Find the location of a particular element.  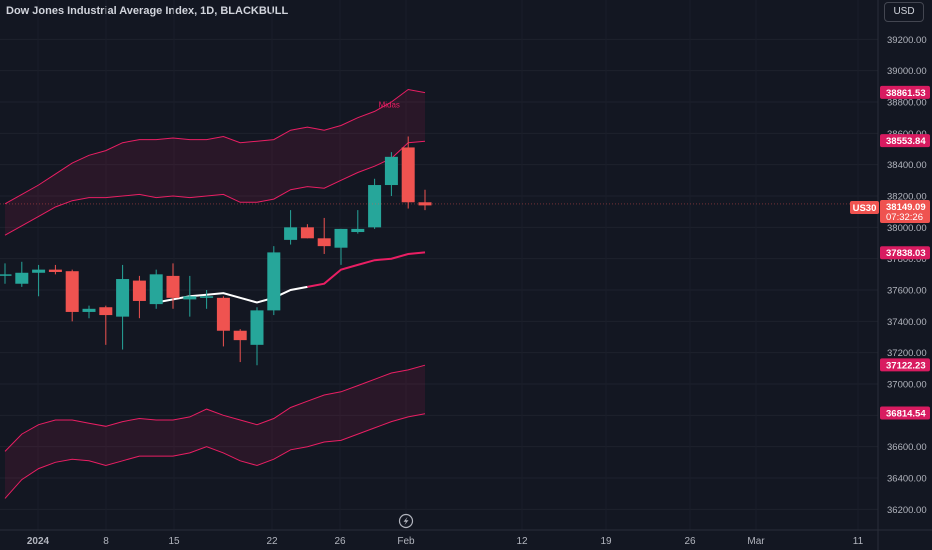

symbol-tag: US30 is located at coordinates (864, 207).